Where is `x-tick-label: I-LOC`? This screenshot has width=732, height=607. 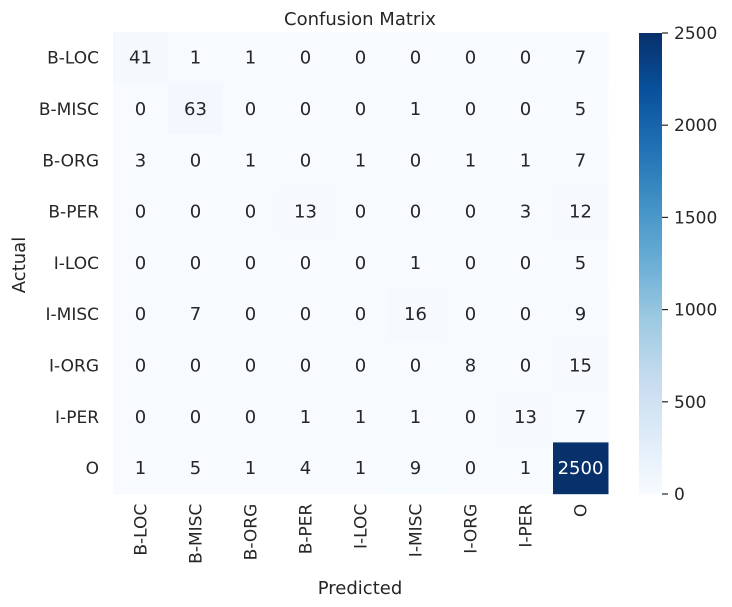 x-tick-label: I-LOC is located at coordinates (362, 526).